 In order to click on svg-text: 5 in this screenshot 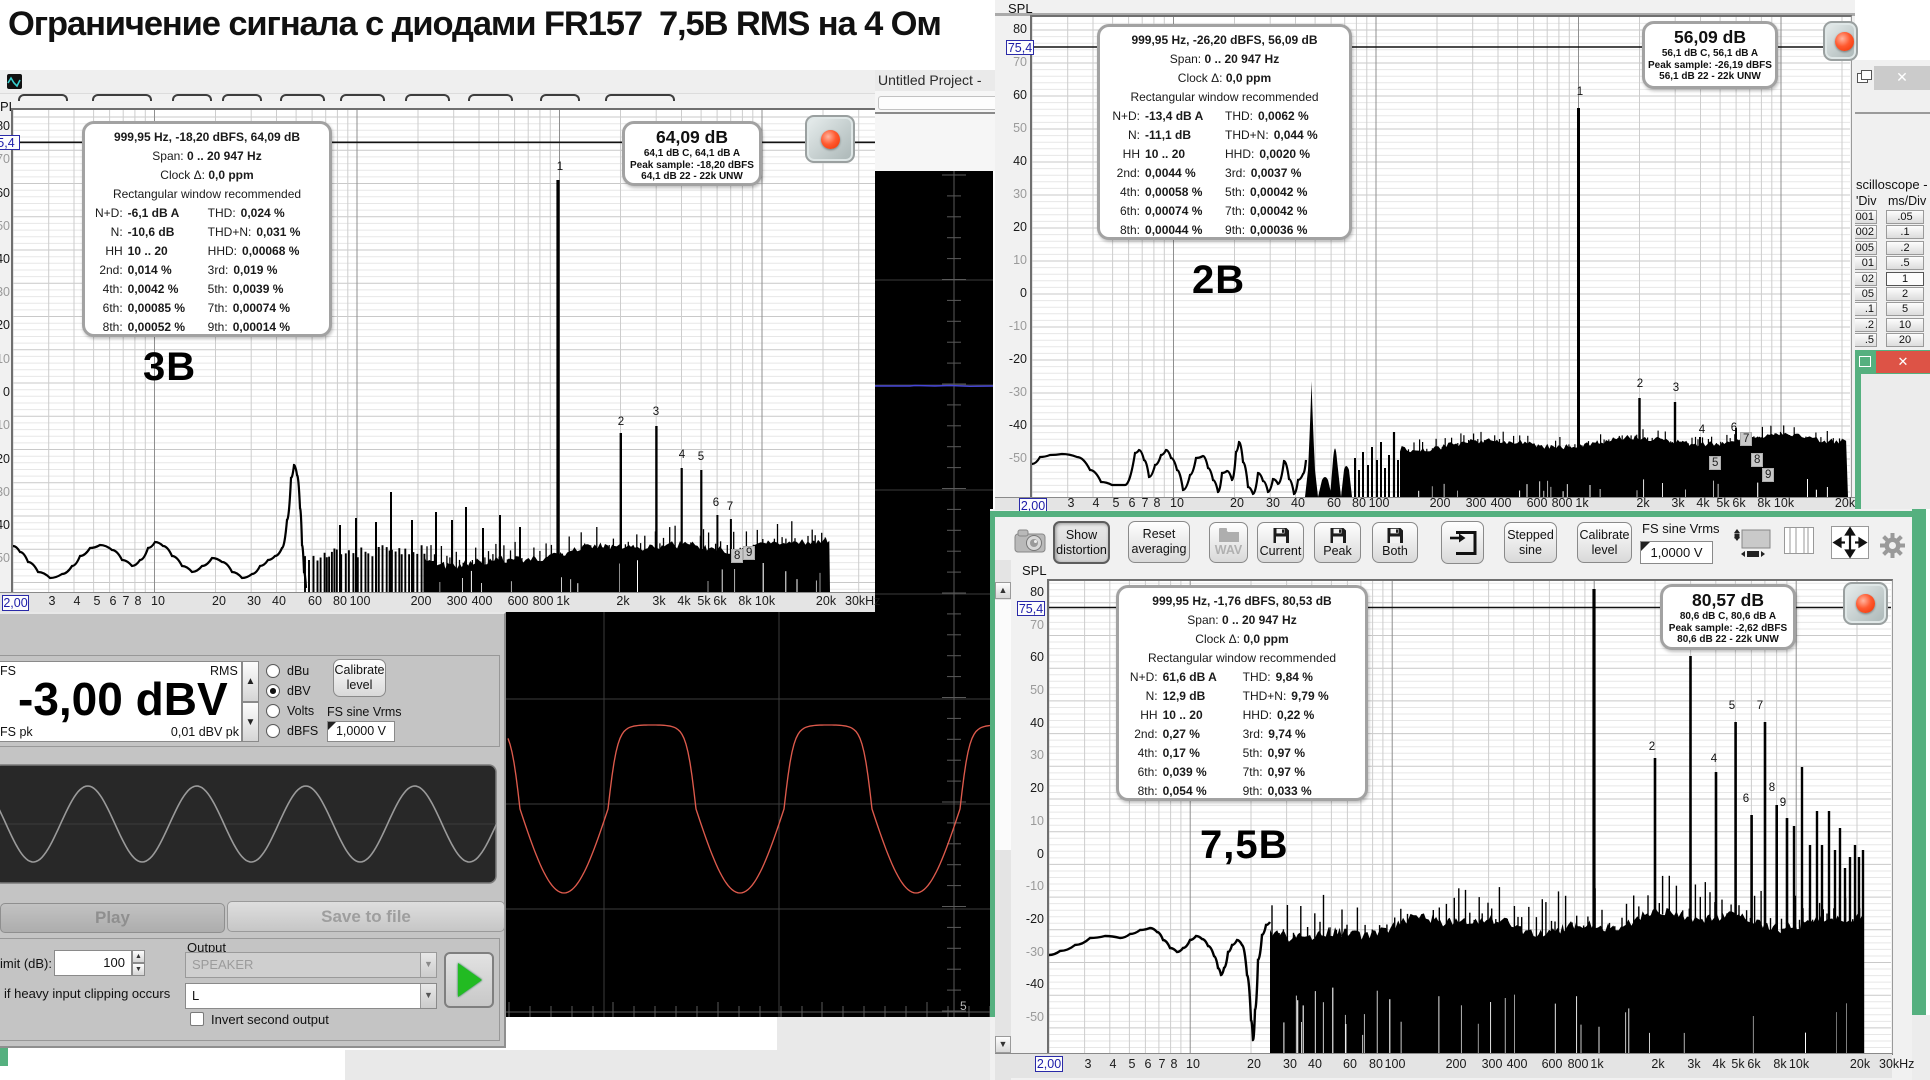, I will do `click(963, 1006)`.